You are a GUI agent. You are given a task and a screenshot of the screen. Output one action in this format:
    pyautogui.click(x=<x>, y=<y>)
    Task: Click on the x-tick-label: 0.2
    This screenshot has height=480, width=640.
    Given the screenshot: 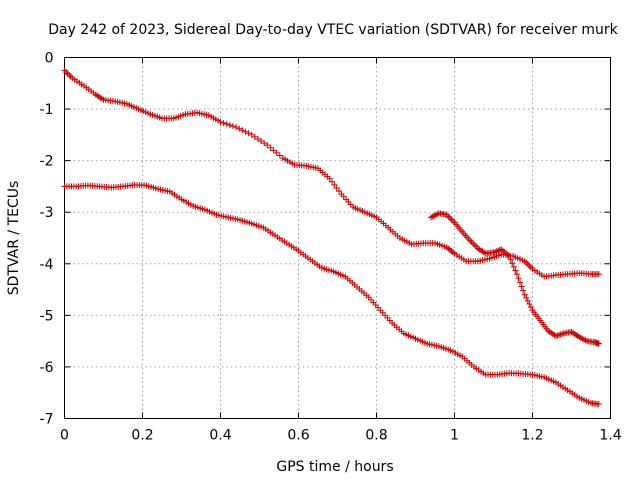 What is the action you would take?
    pyautogui.click(x=142, y=436)
    